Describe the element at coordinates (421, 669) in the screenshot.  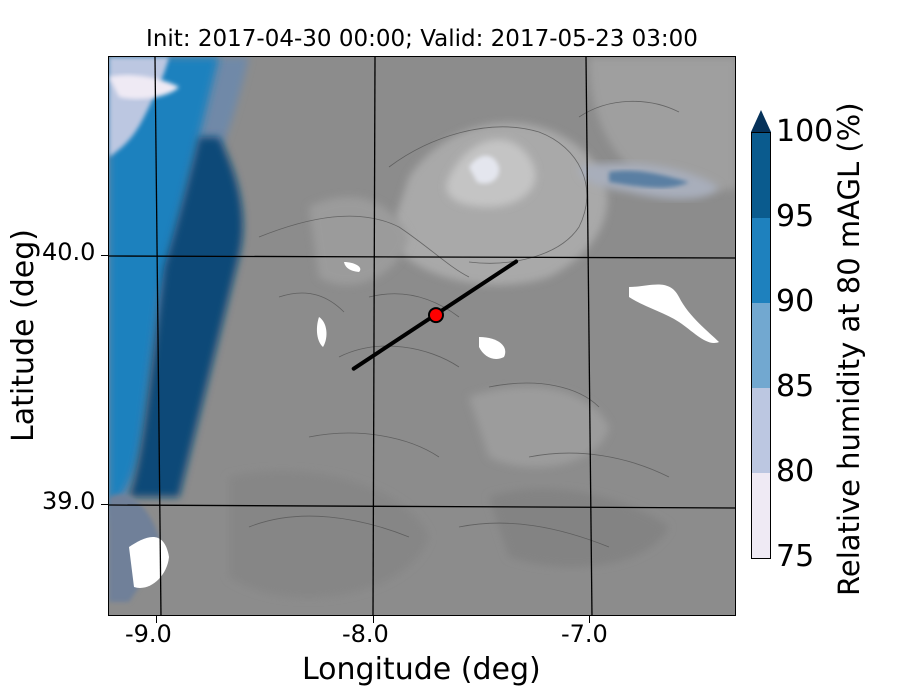
I see `x-axis-title: Longitude (deg)` at that location.